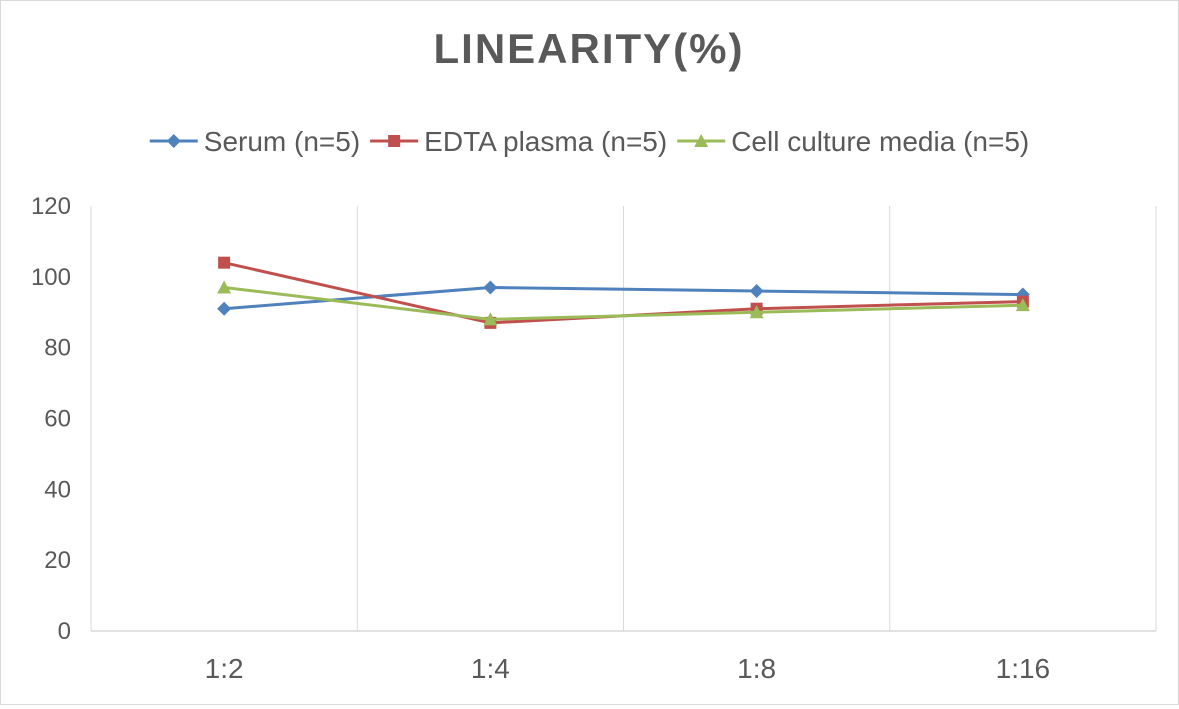 This screenshot has width=1179, height=709. I want to click on y-tick-label: 80, so click(57, 348).